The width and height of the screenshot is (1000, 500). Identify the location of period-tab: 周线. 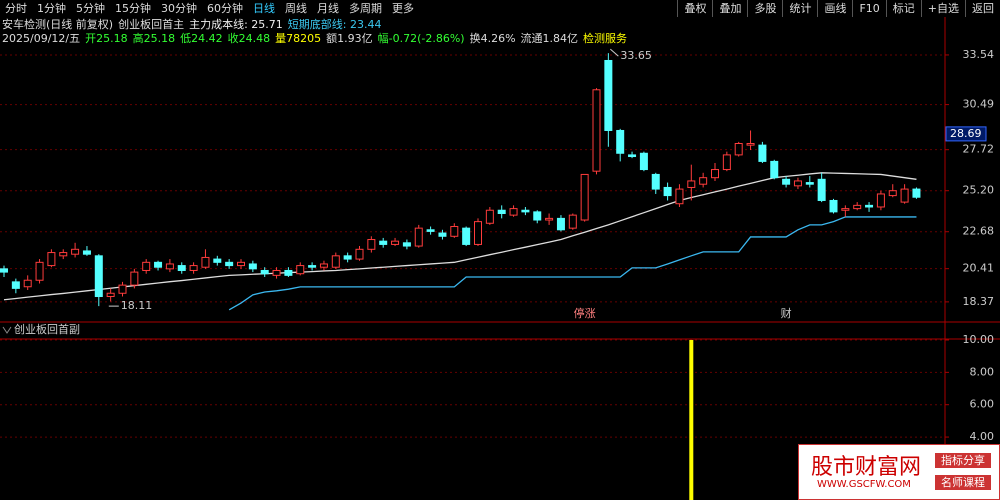
(296, 8).